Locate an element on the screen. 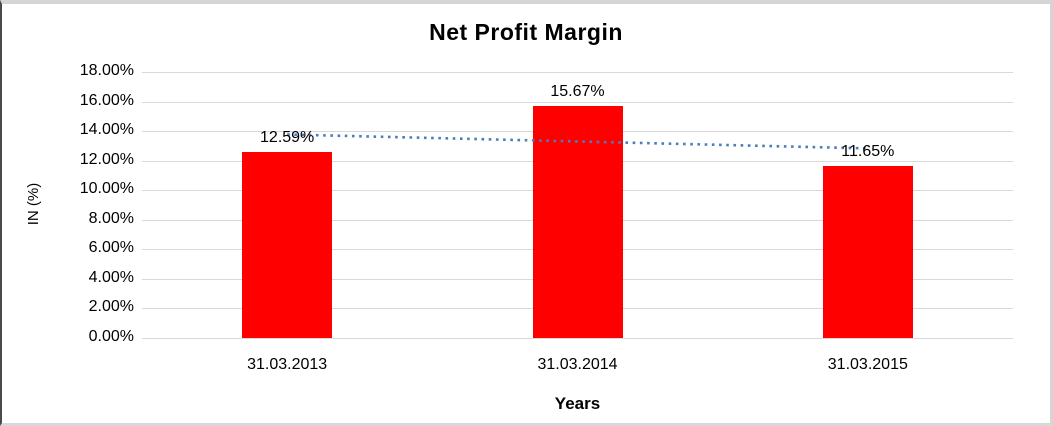 This screenshot has width=1053, height=426. chart-title: Net Profit Margin is located at coordinates (526, 32).